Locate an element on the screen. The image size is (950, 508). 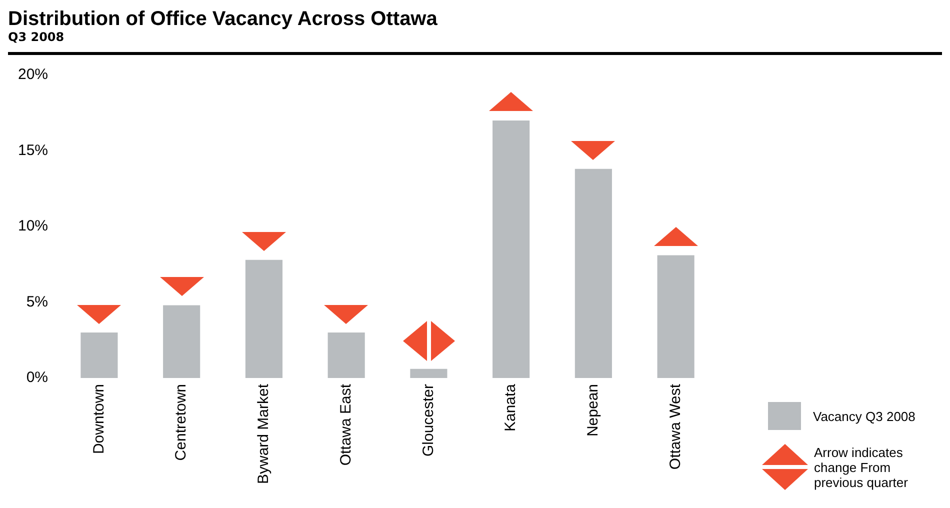
y-tick-label: 10% is located at coordinates (33, 226).